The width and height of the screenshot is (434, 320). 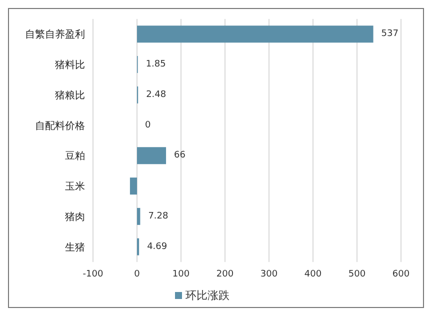 What do you see at coordinates (269, 274) in the screenshot?
I see `x-tick-label: 300` at bounding box center [269, 274].